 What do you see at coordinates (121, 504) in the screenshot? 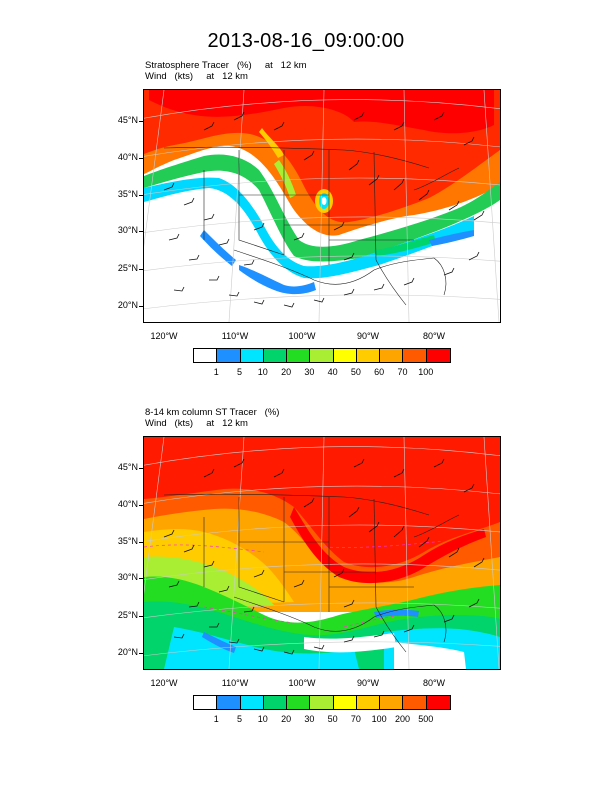
I see `panel2-lat-label: 40°N` at bounding box center [121, 504].